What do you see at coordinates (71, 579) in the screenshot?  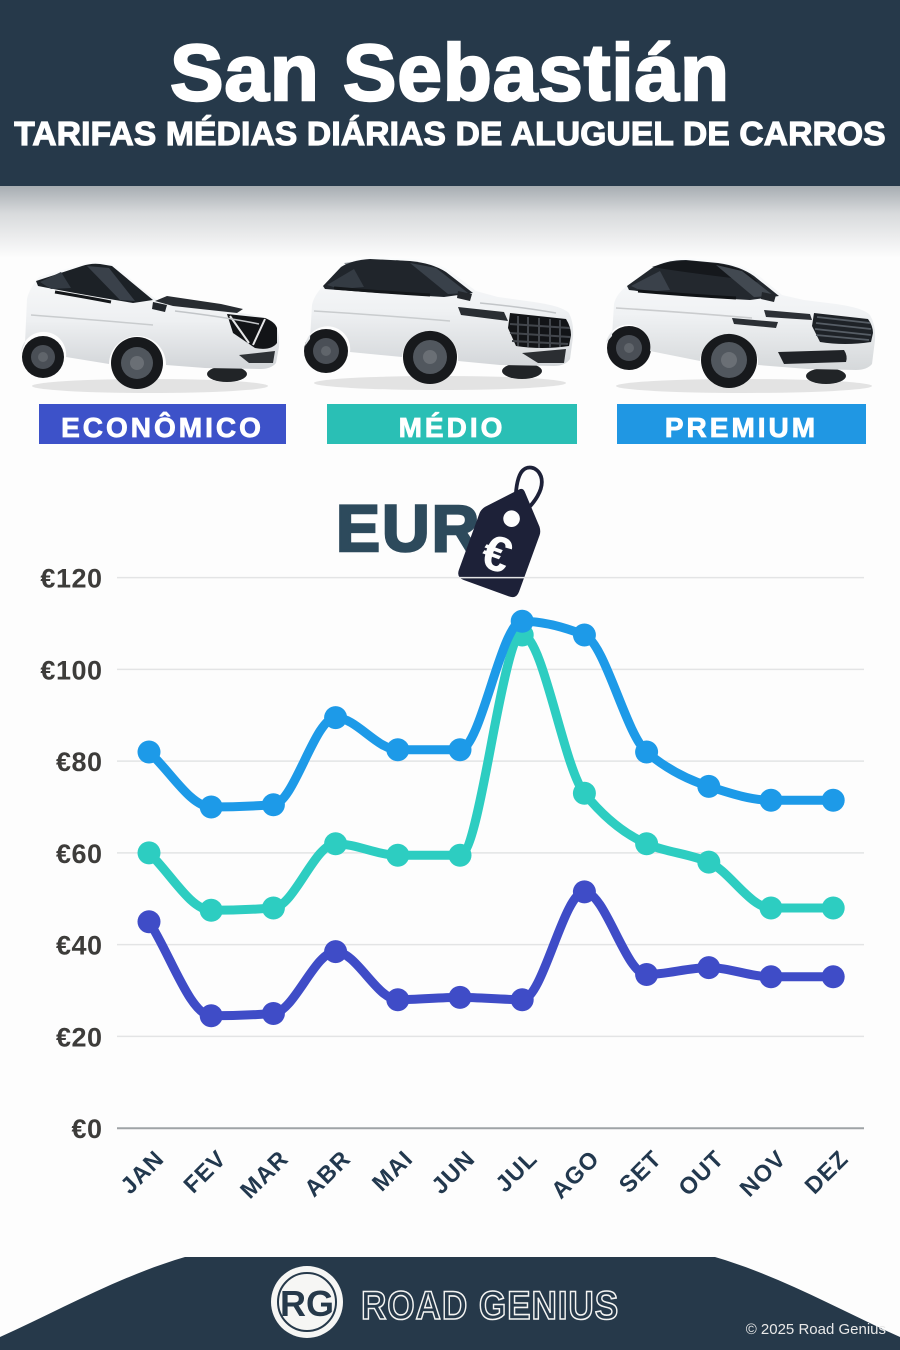 I see `svg-text: €120` at bounding box center [71, 579].